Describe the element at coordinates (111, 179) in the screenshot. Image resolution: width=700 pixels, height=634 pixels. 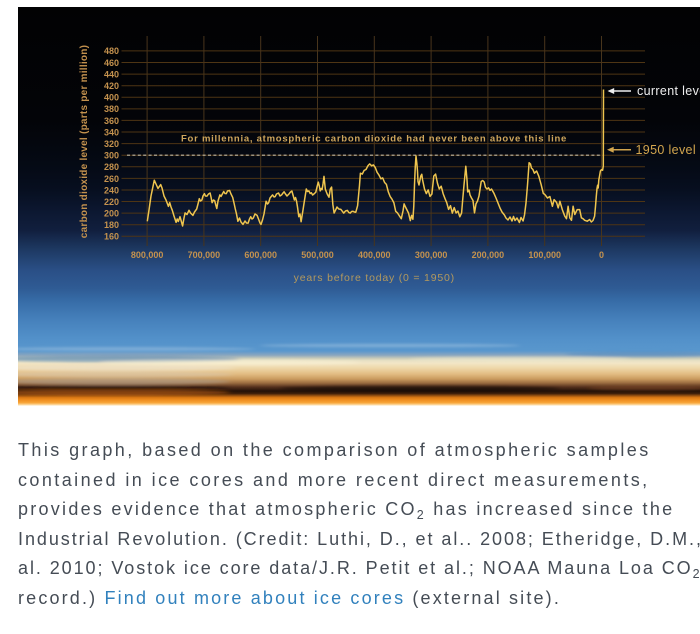
I see `svg-text: 260` at that location.